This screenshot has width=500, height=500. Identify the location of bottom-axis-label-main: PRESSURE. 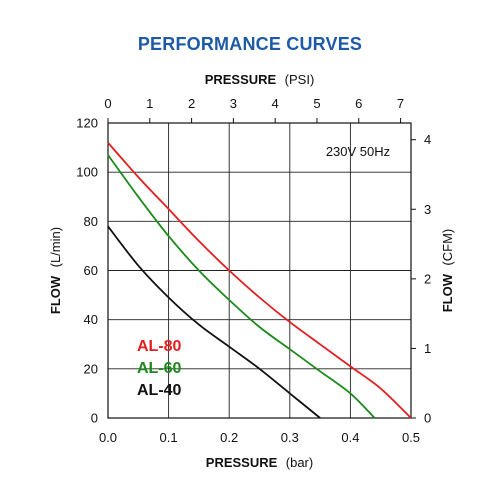
(242, 462).